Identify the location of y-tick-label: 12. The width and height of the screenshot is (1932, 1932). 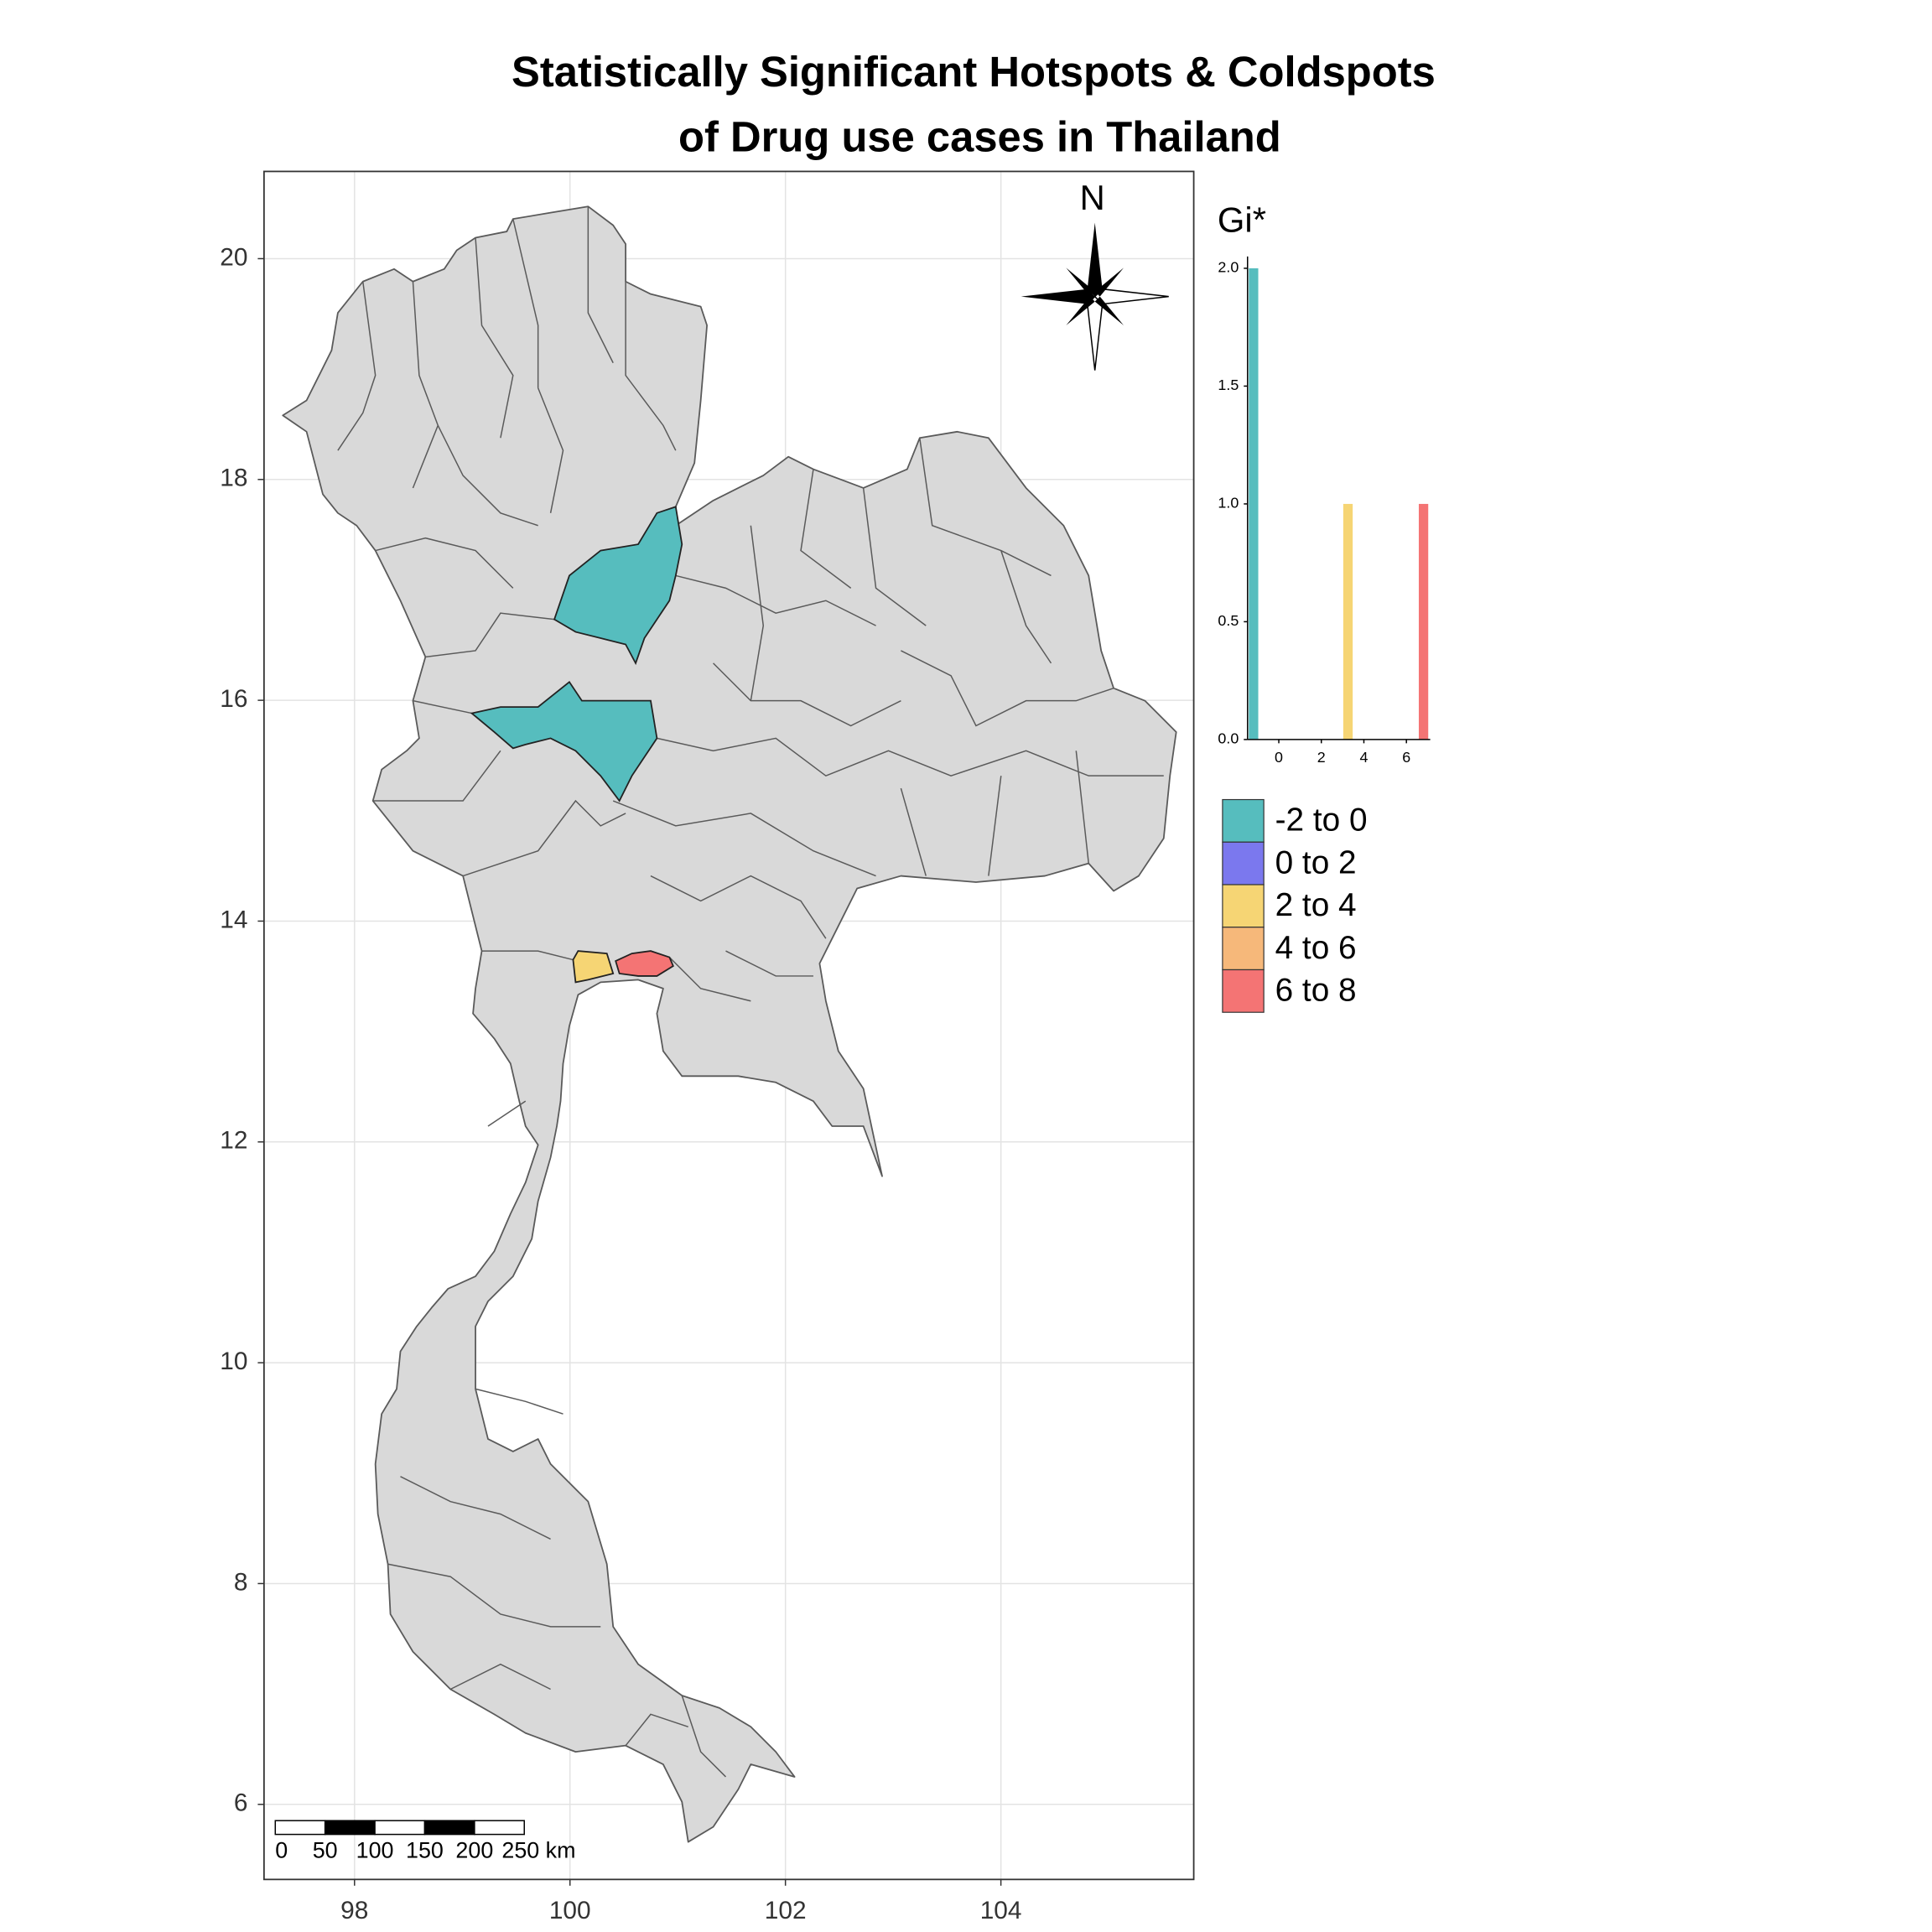
(233, 1141).